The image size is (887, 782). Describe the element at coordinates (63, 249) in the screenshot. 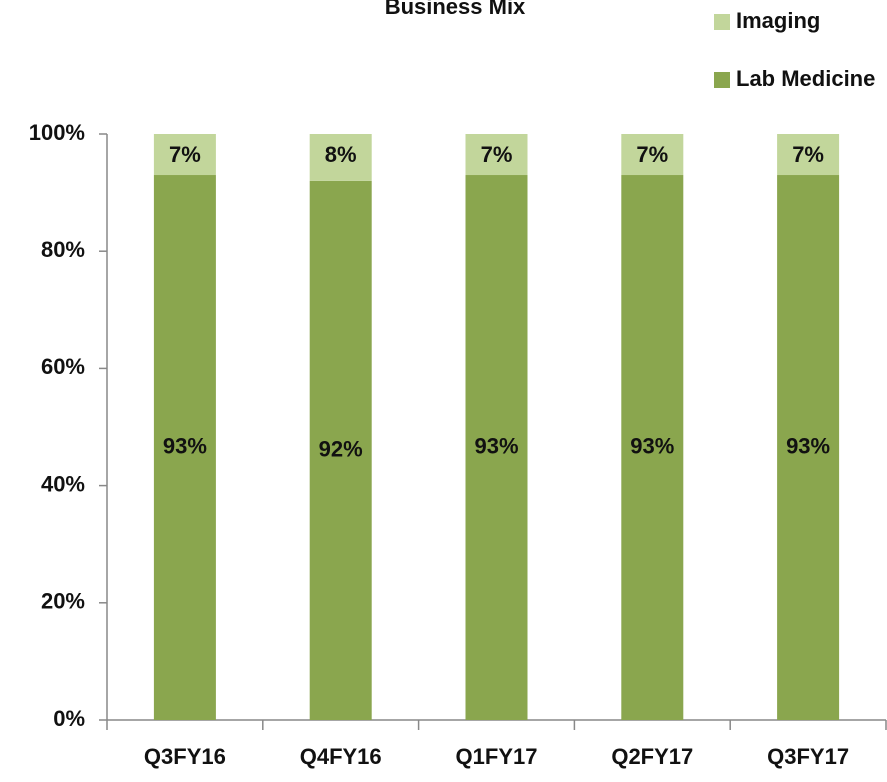

I see `y-tick-label: 80%` at that location.